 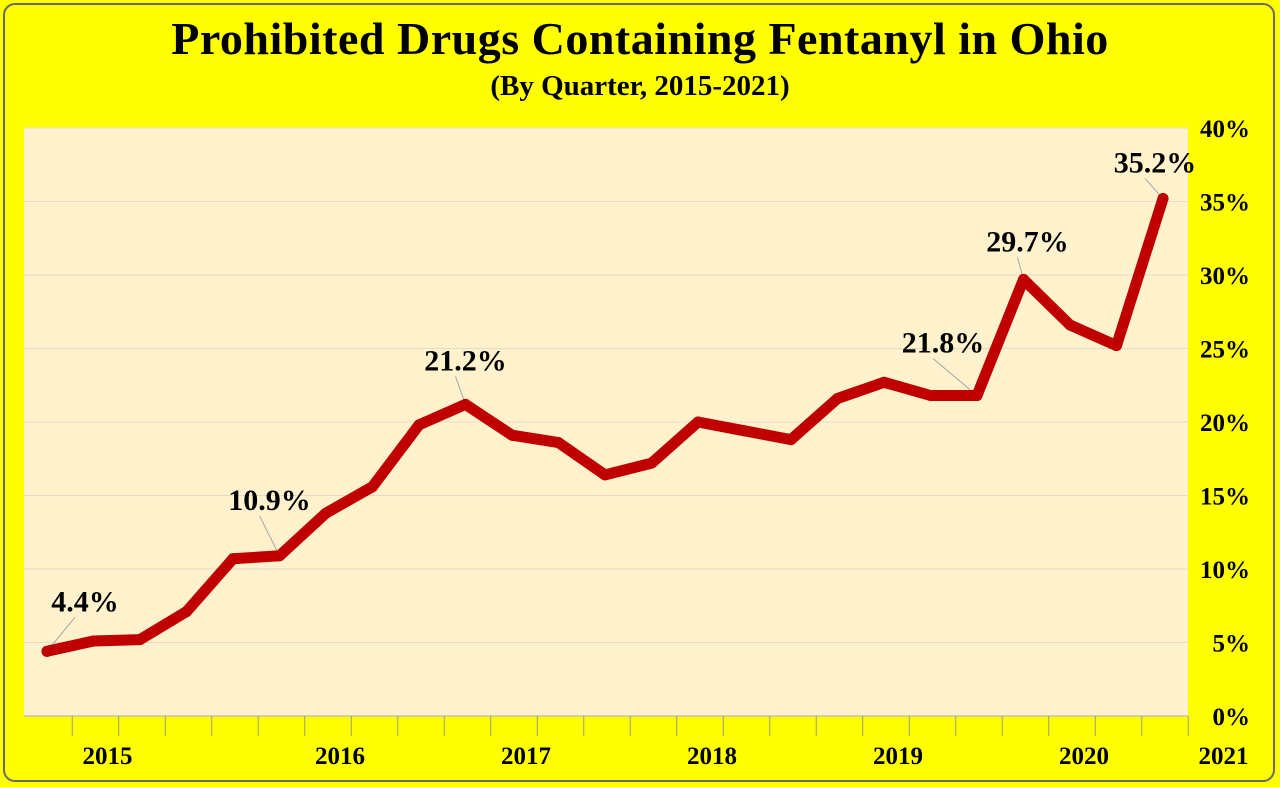 I want to click on y-axis: 0% 5% 10% 15% 20% 25% 30% 35% 40%, so click(x=1225, y=423).